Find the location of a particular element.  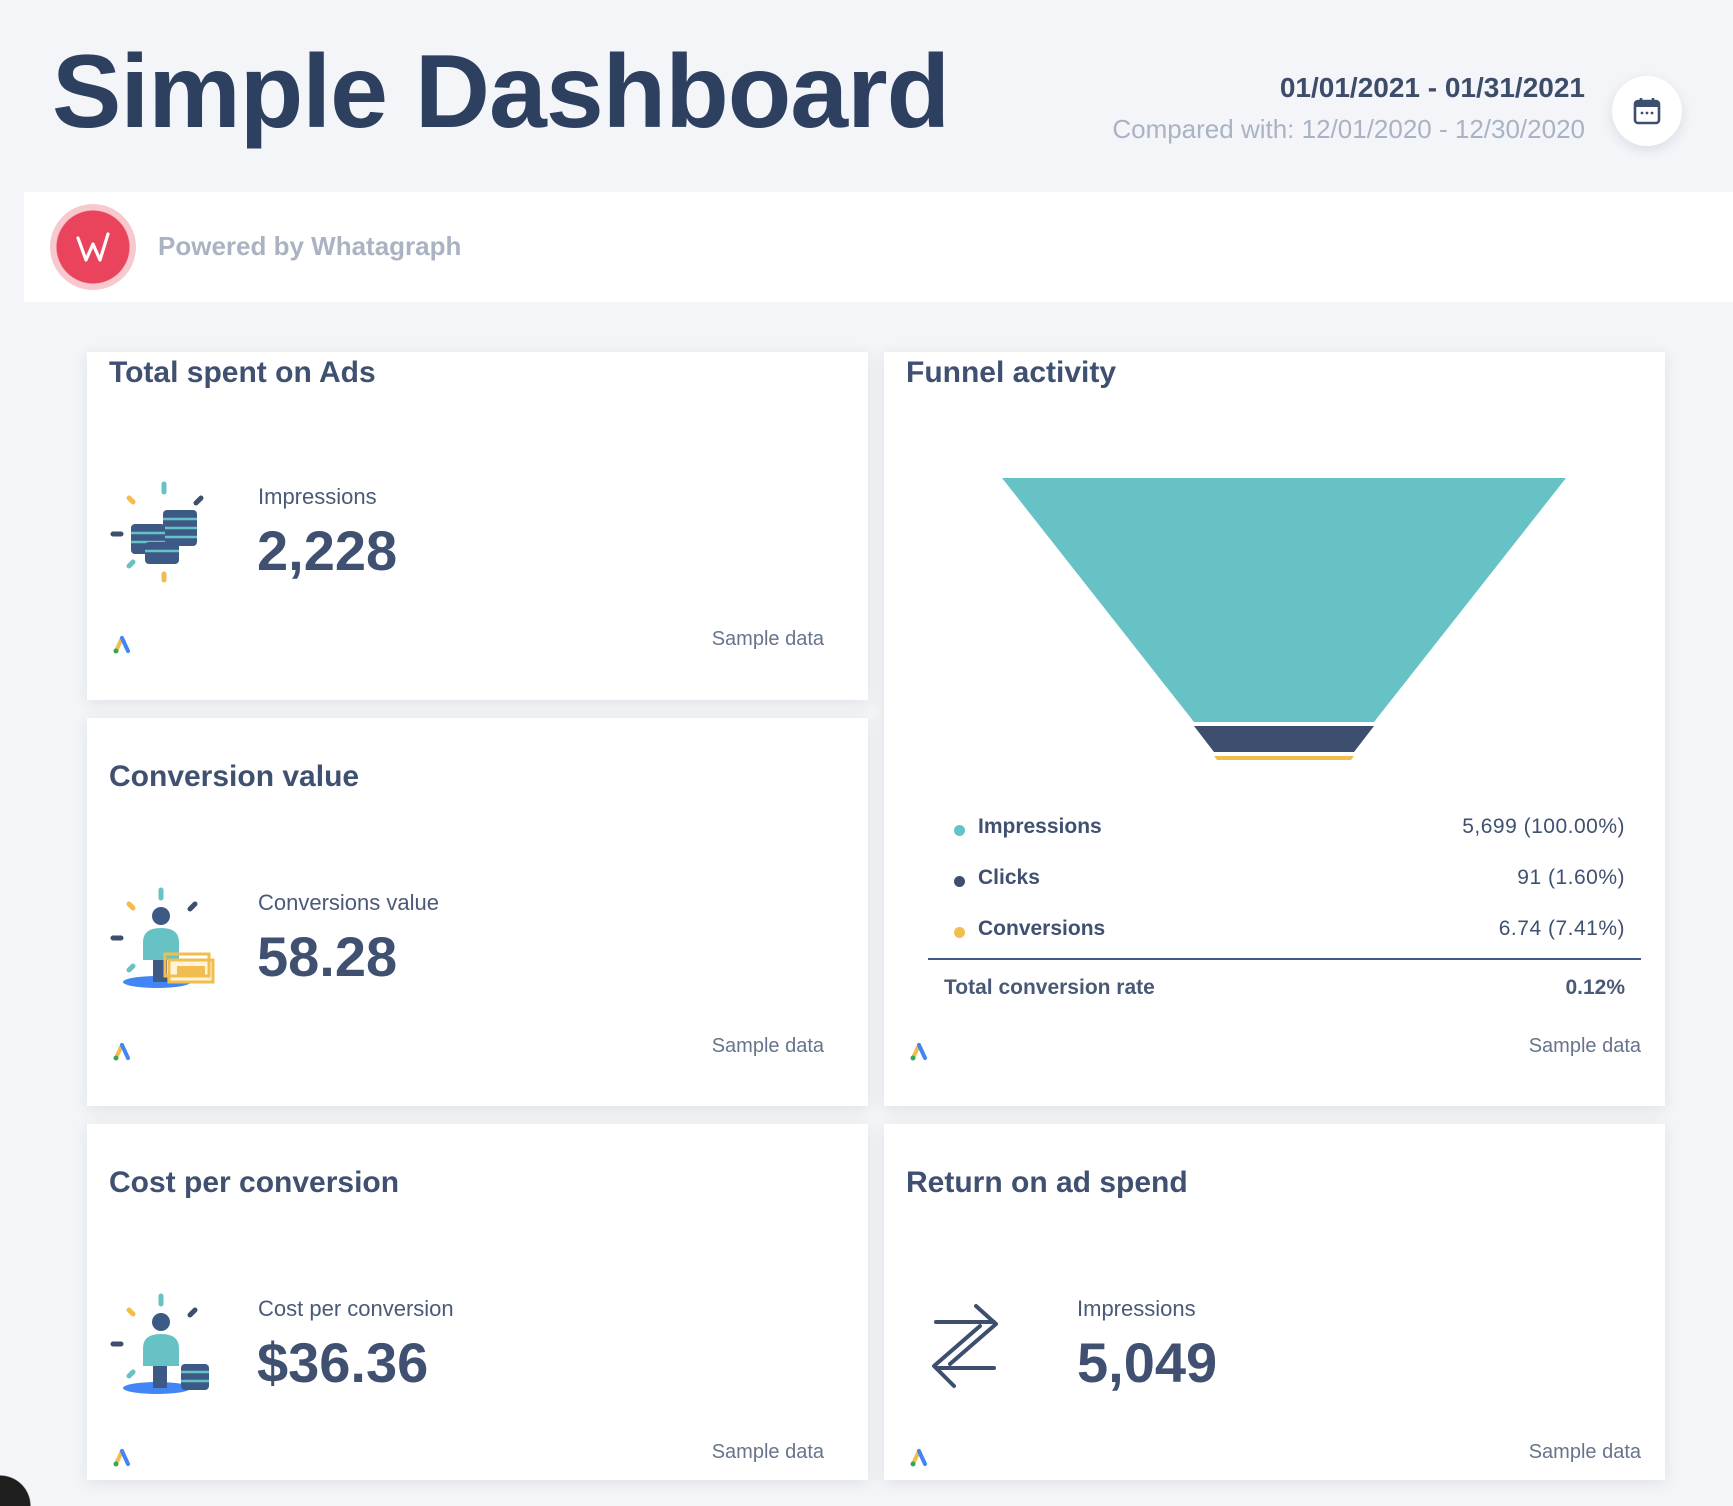

funnel-stage-clicks is located at coordinates (1284, 739).